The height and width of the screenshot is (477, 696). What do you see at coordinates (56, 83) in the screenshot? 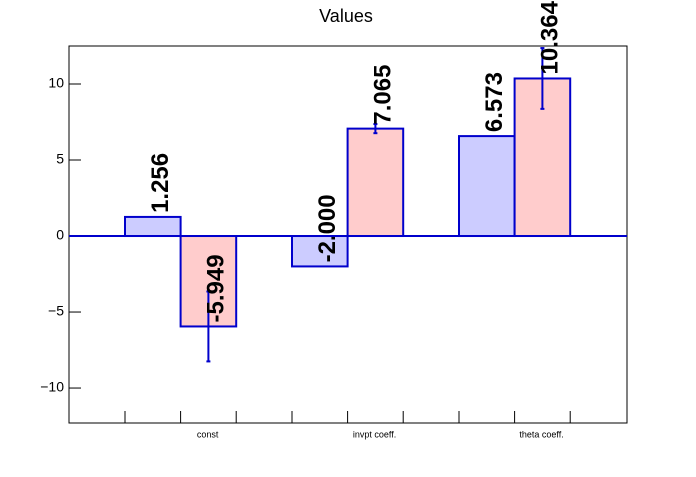
I see `y-tick-label: 10` at bounding box center [56, 83].